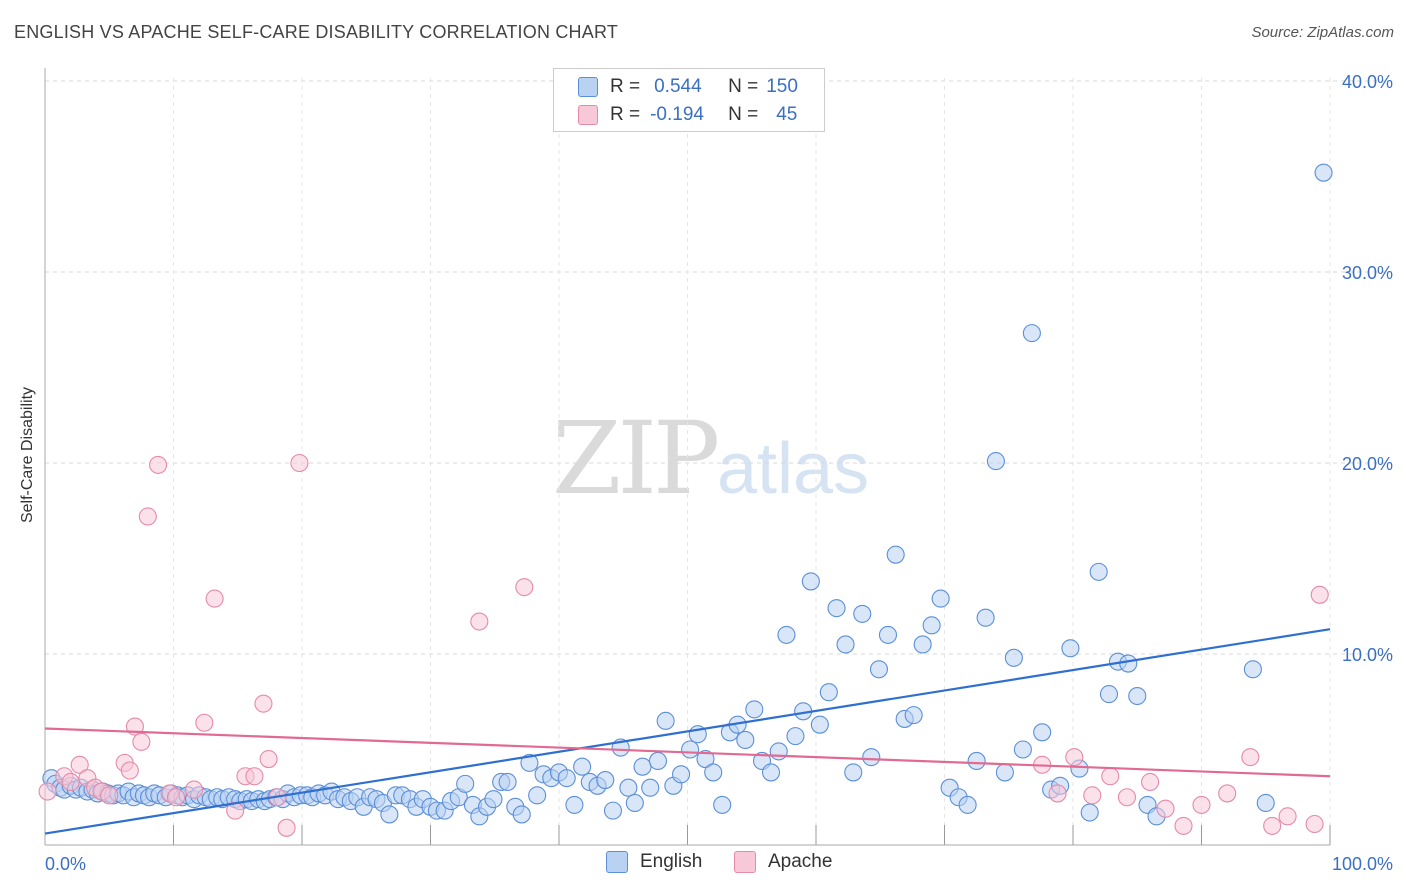 Image resolution: width=1406 pixels, height=892 pixels. What do you see at coordinates (787, 114) in the screenshot?
I see `n-value: 45` at bounding box center [787, 114].